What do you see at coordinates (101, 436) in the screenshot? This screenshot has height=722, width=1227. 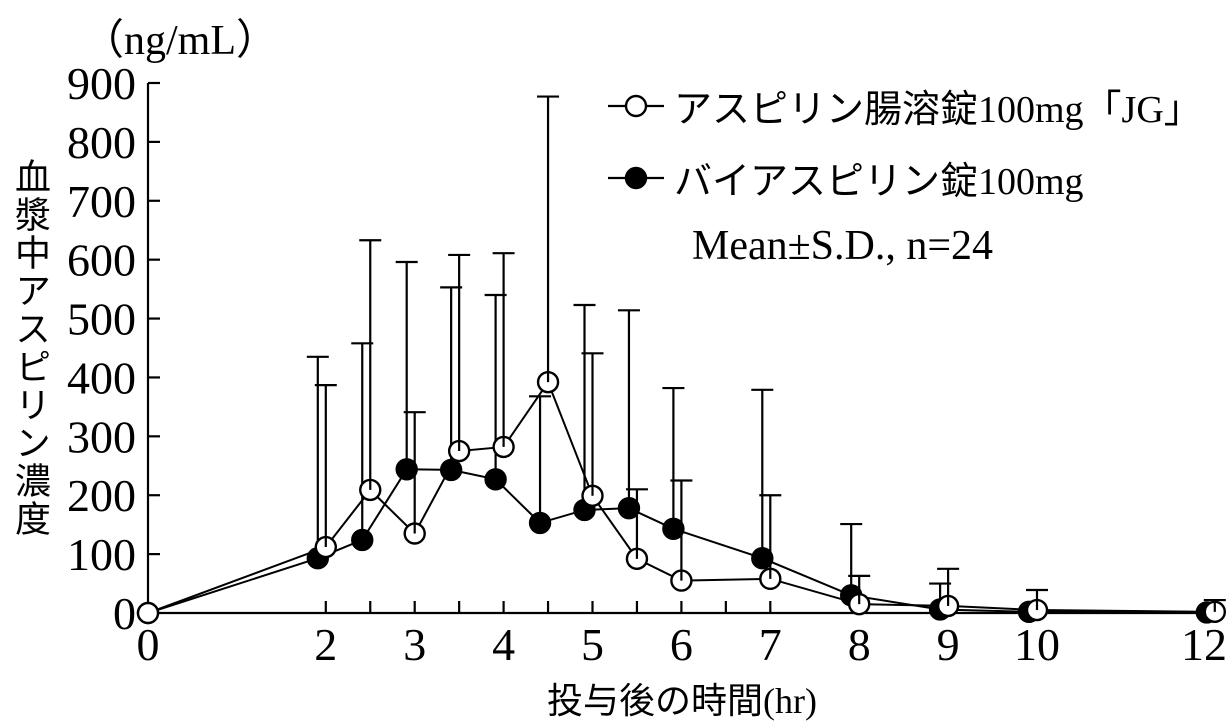 I see `y-tick-label: 300` at bounding box center [101, 436].